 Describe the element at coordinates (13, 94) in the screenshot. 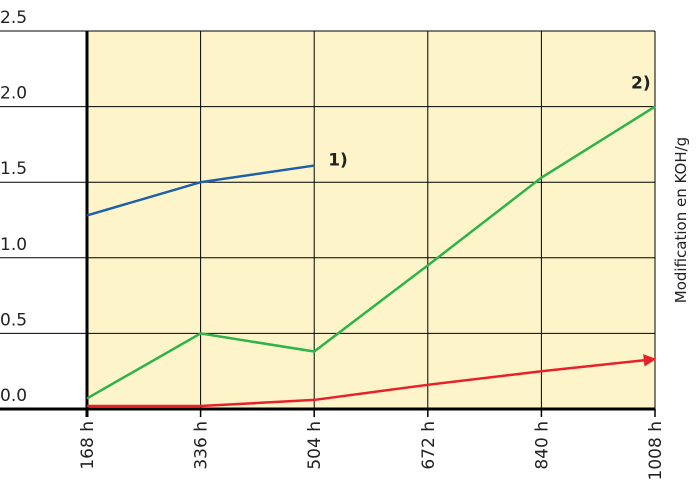

I see `y-tick-label: 2.0` at that location.